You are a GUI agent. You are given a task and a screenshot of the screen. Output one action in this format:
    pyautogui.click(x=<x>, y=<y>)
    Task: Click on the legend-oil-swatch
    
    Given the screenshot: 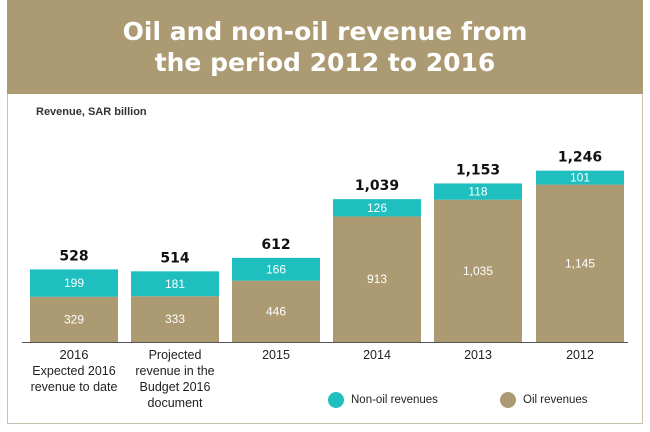 What is the action you would take?
    pyautogui.click(x=508, y=400)
    